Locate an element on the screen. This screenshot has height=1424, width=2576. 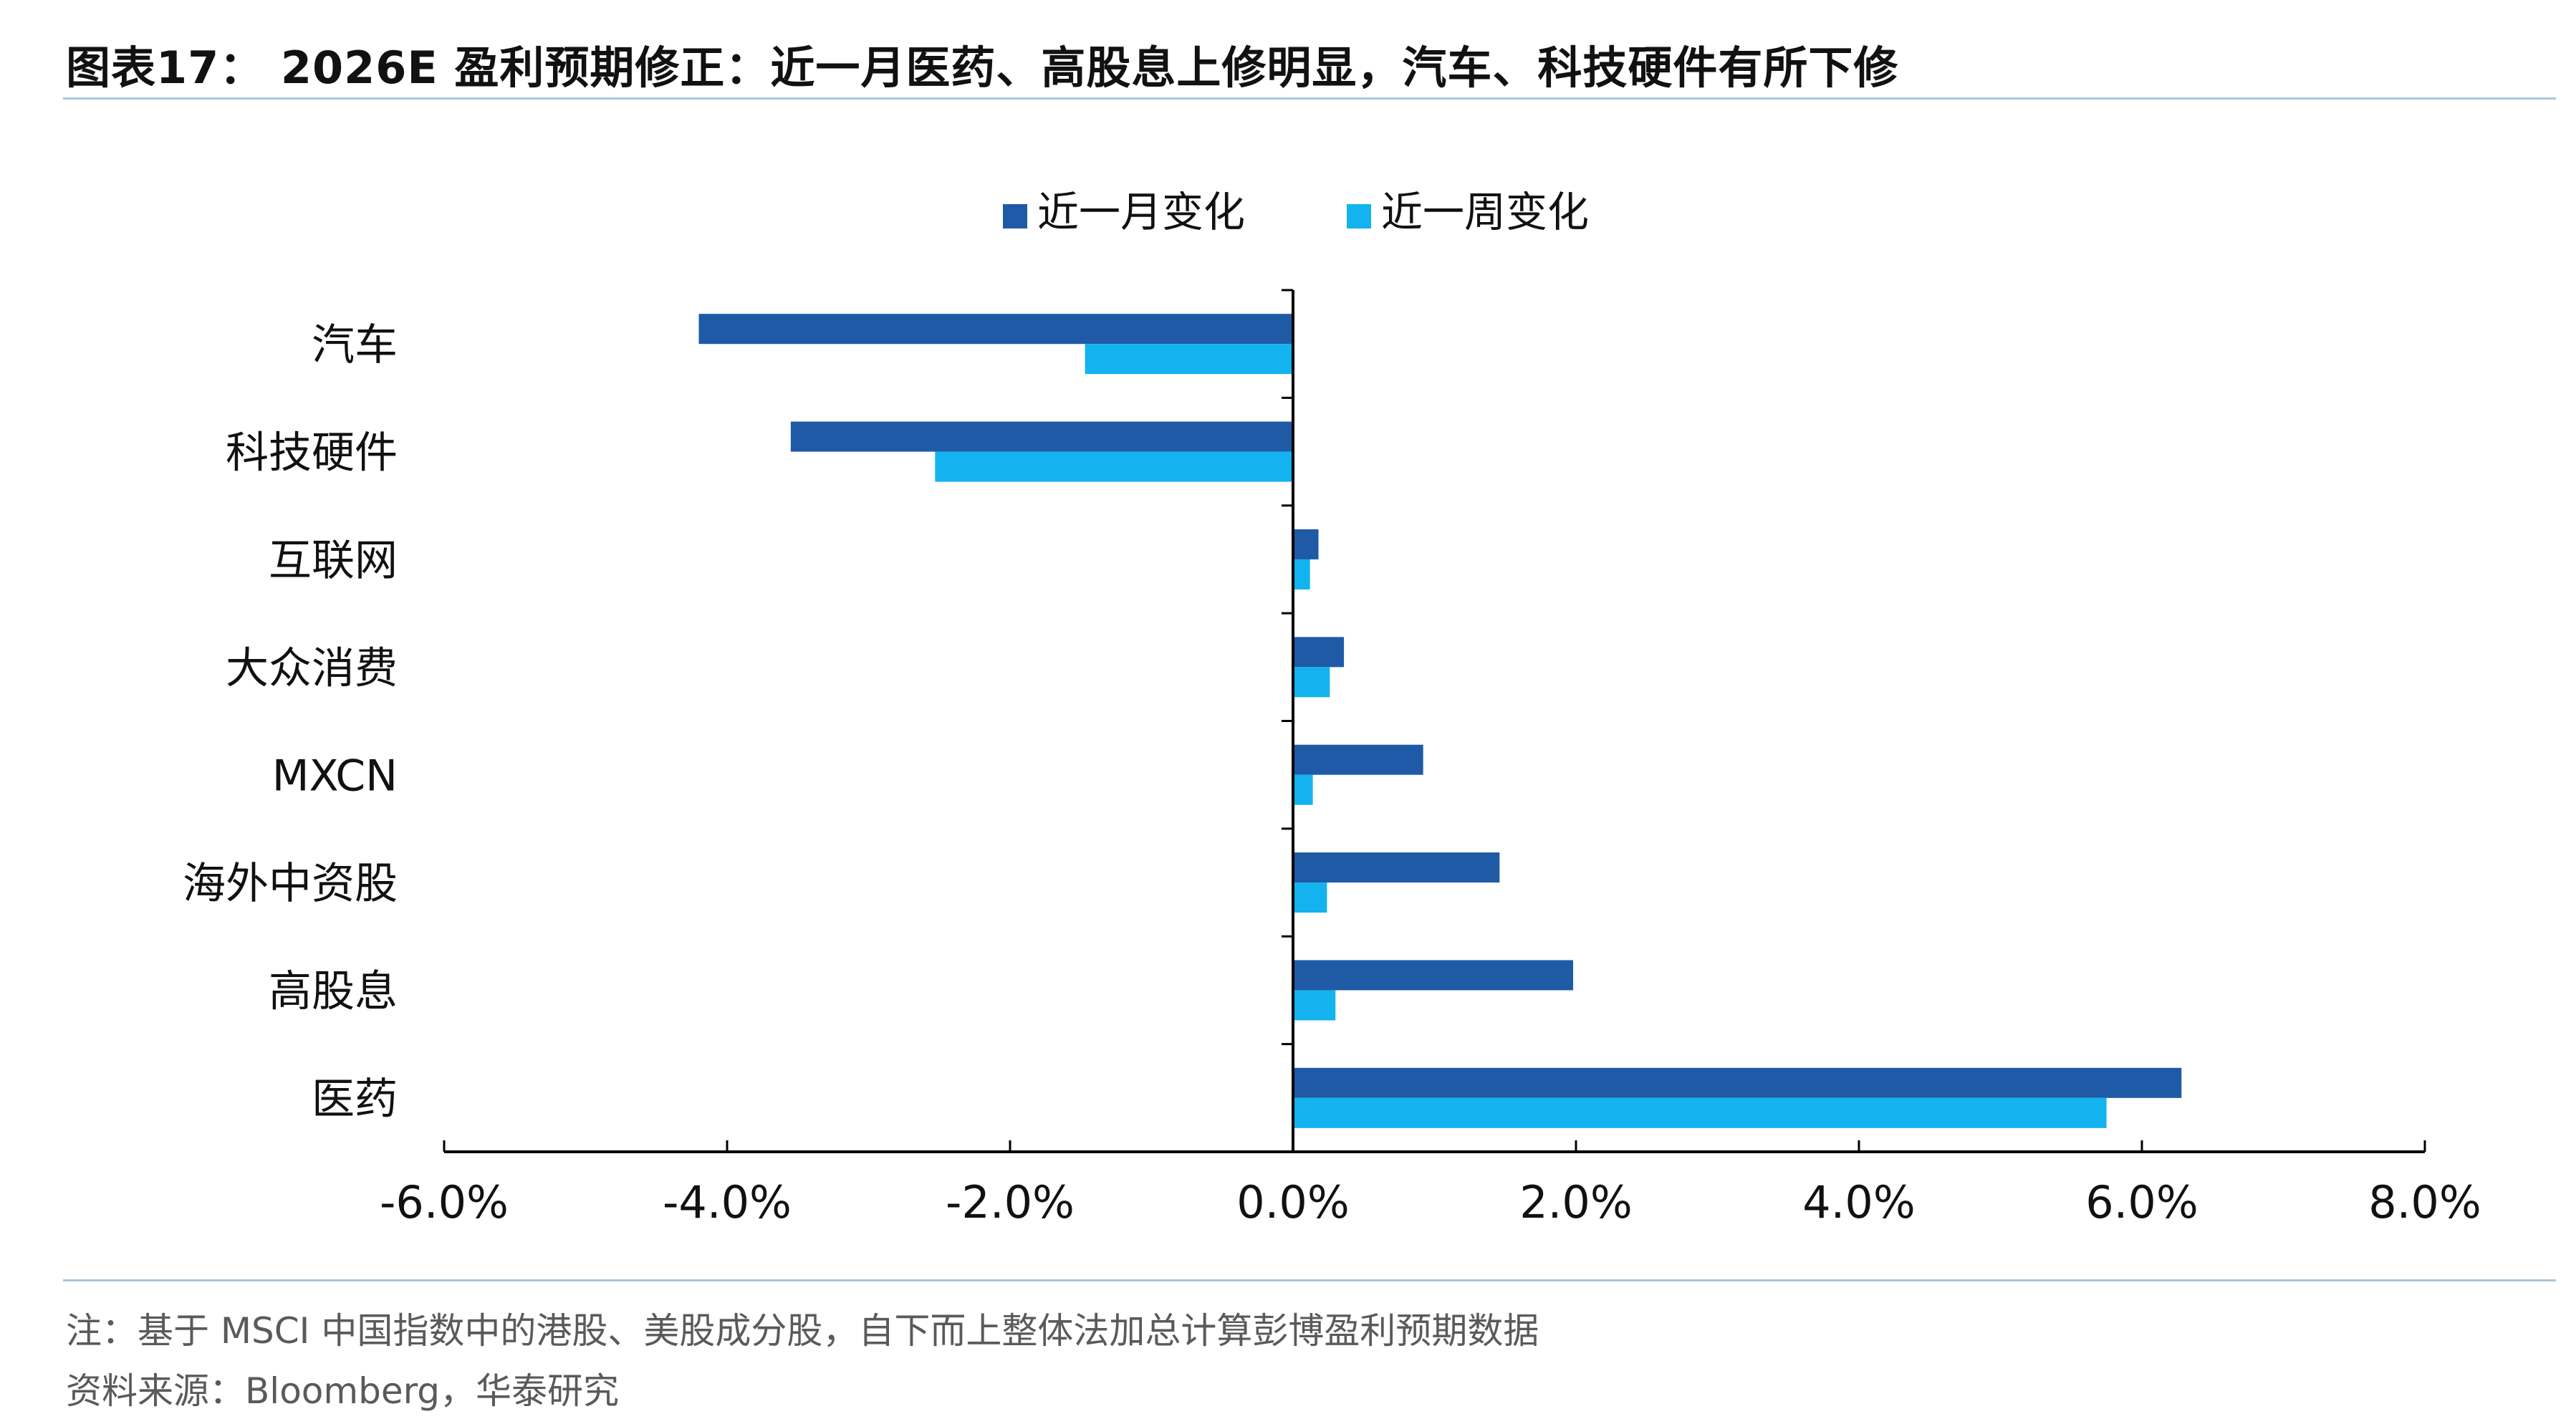
category-label: 医药 is located at coordinates (355, 1099).